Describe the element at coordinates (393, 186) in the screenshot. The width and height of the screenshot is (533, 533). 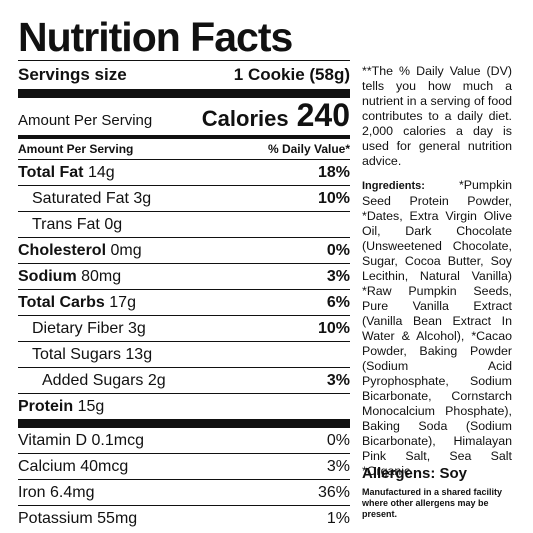
I see `ingredients-label: Ingredients:` at that location.